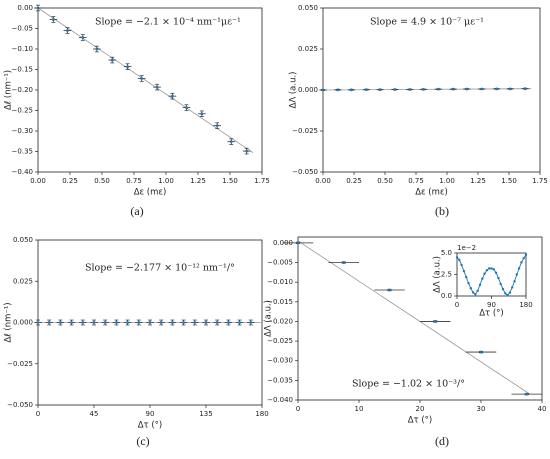  I want to click on y-tick-label: −0.25, so click(22, 111).